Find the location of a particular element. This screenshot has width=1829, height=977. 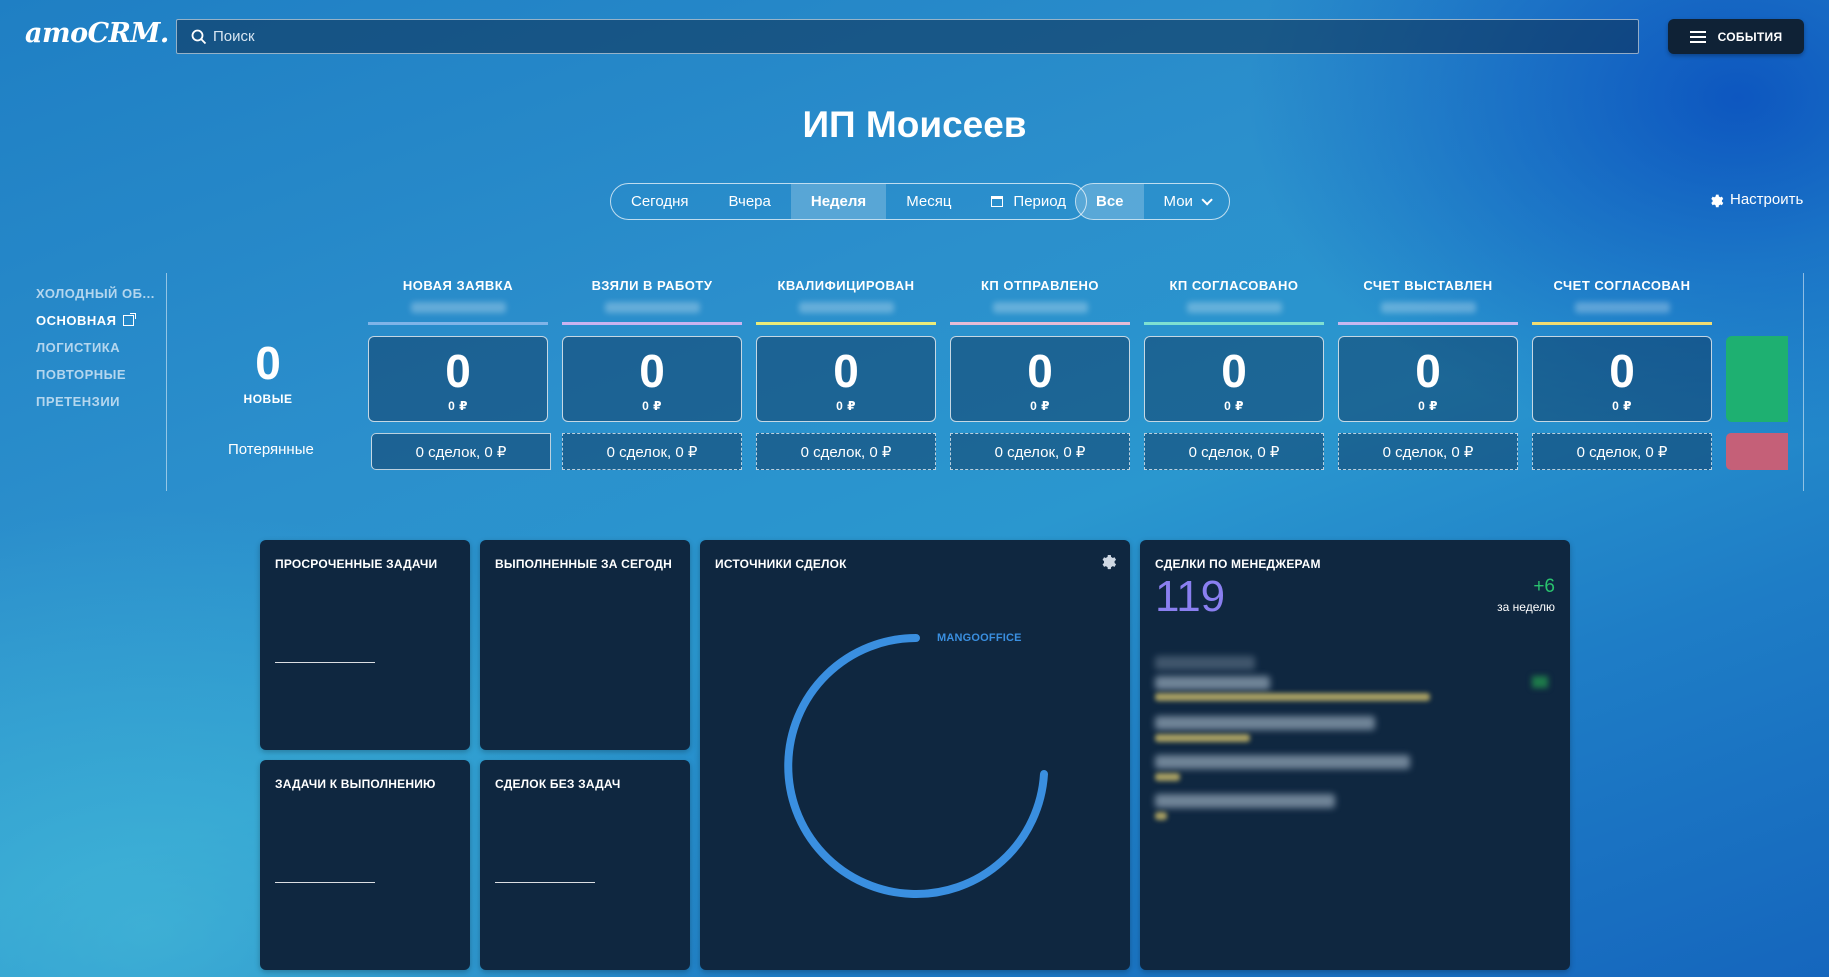

owner-filter: Все Мои is located at coordinates (1152, 201).